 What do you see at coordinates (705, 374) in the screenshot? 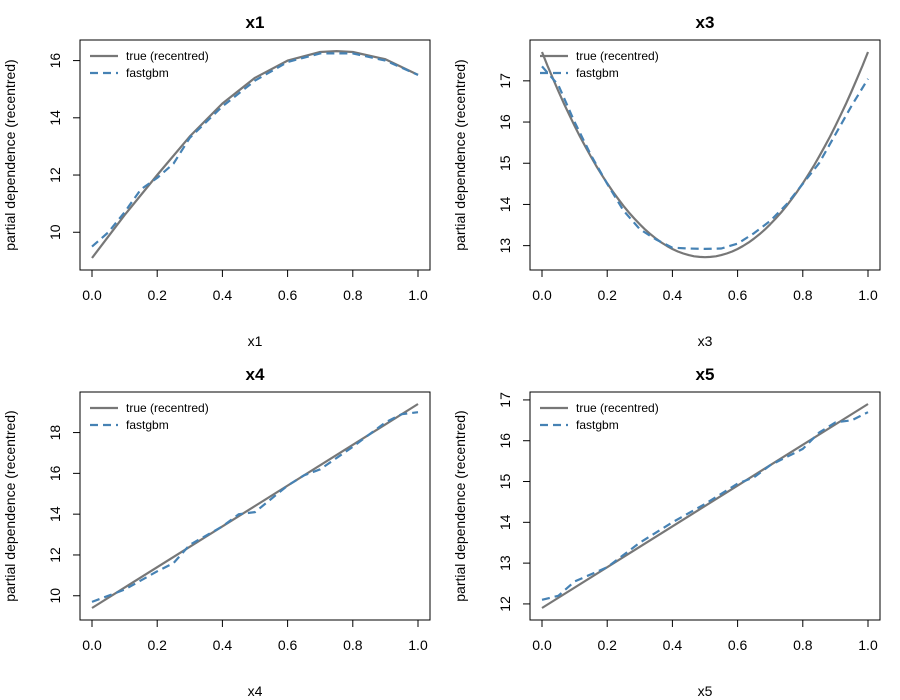
I see `panel-title: x5` at bounding box center [705, 374].